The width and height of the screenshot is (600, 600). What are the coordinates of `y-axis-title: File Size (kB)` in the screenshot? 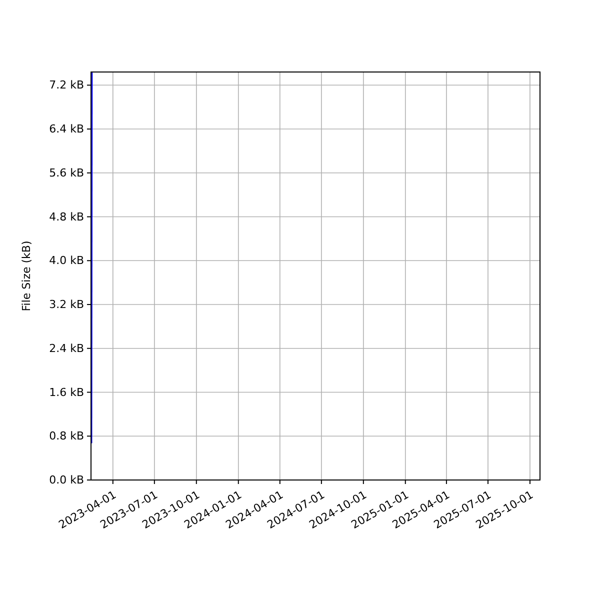 It's located at (26, 276).